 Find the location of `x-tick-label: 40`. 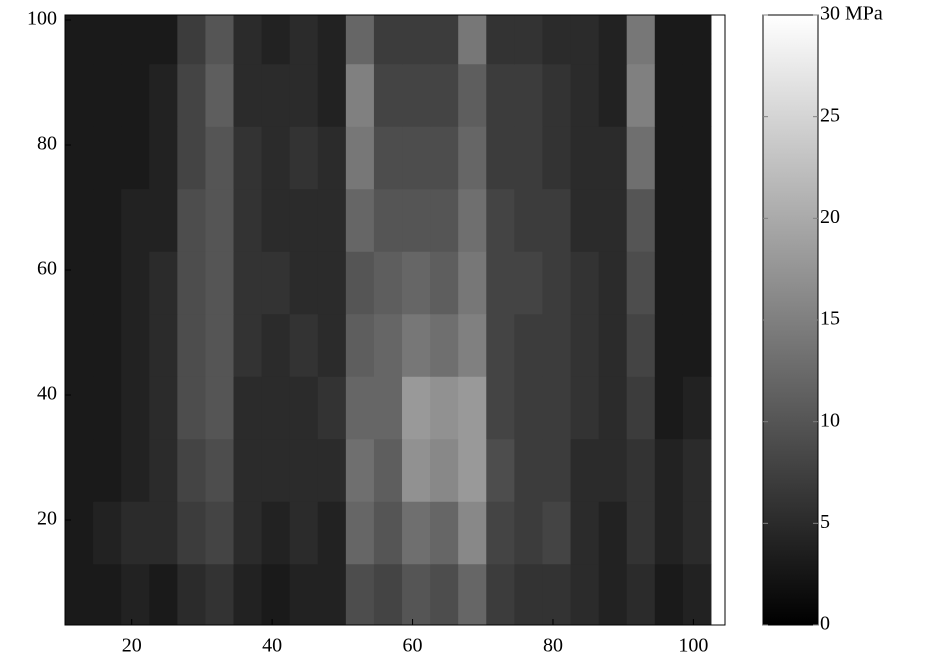

x-tick-label: 40 is located at coordinates (272, 646).